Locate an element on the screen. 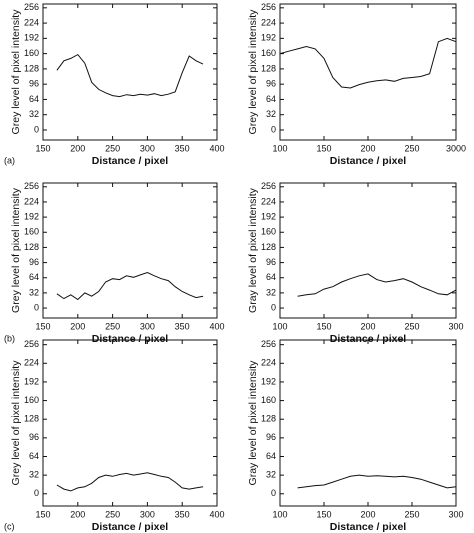  panel-label: (b) is located at coordinates (9, 338).